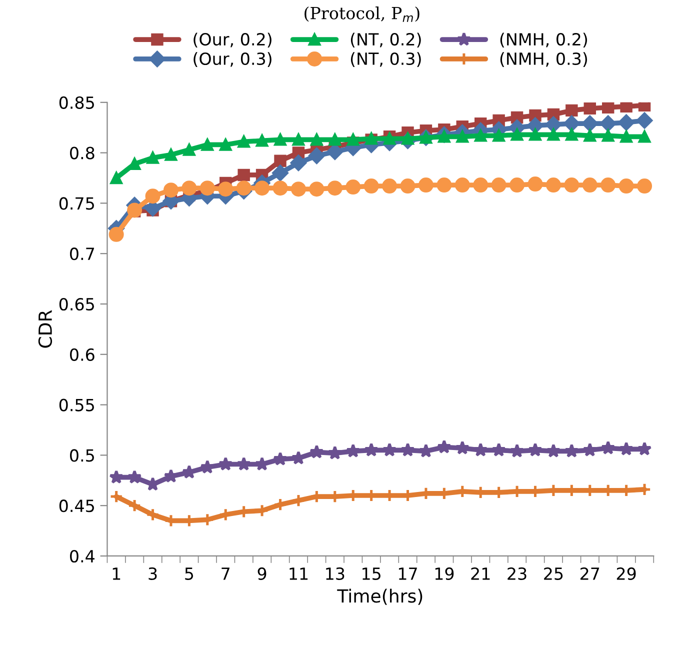 This screenshot has height=648, width=683. Describe the element at coordinates (233, 40) in the screenshot. I see `legend-label: (Our, 0.2)` at that location.